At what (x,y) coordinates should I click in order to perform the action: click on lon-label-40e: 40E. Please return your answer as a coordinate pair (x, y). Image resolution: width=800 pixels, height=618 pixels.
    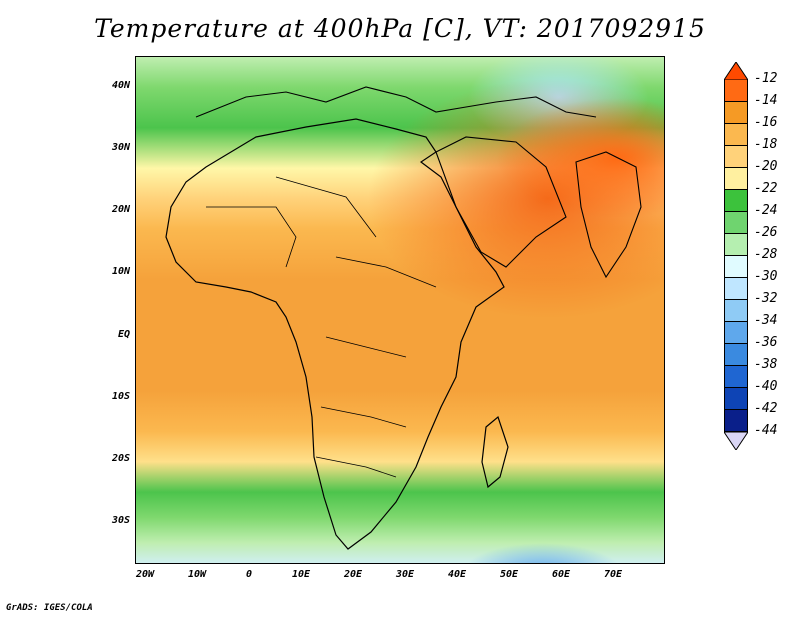
    Looking at the image, I should click on (457, 574).